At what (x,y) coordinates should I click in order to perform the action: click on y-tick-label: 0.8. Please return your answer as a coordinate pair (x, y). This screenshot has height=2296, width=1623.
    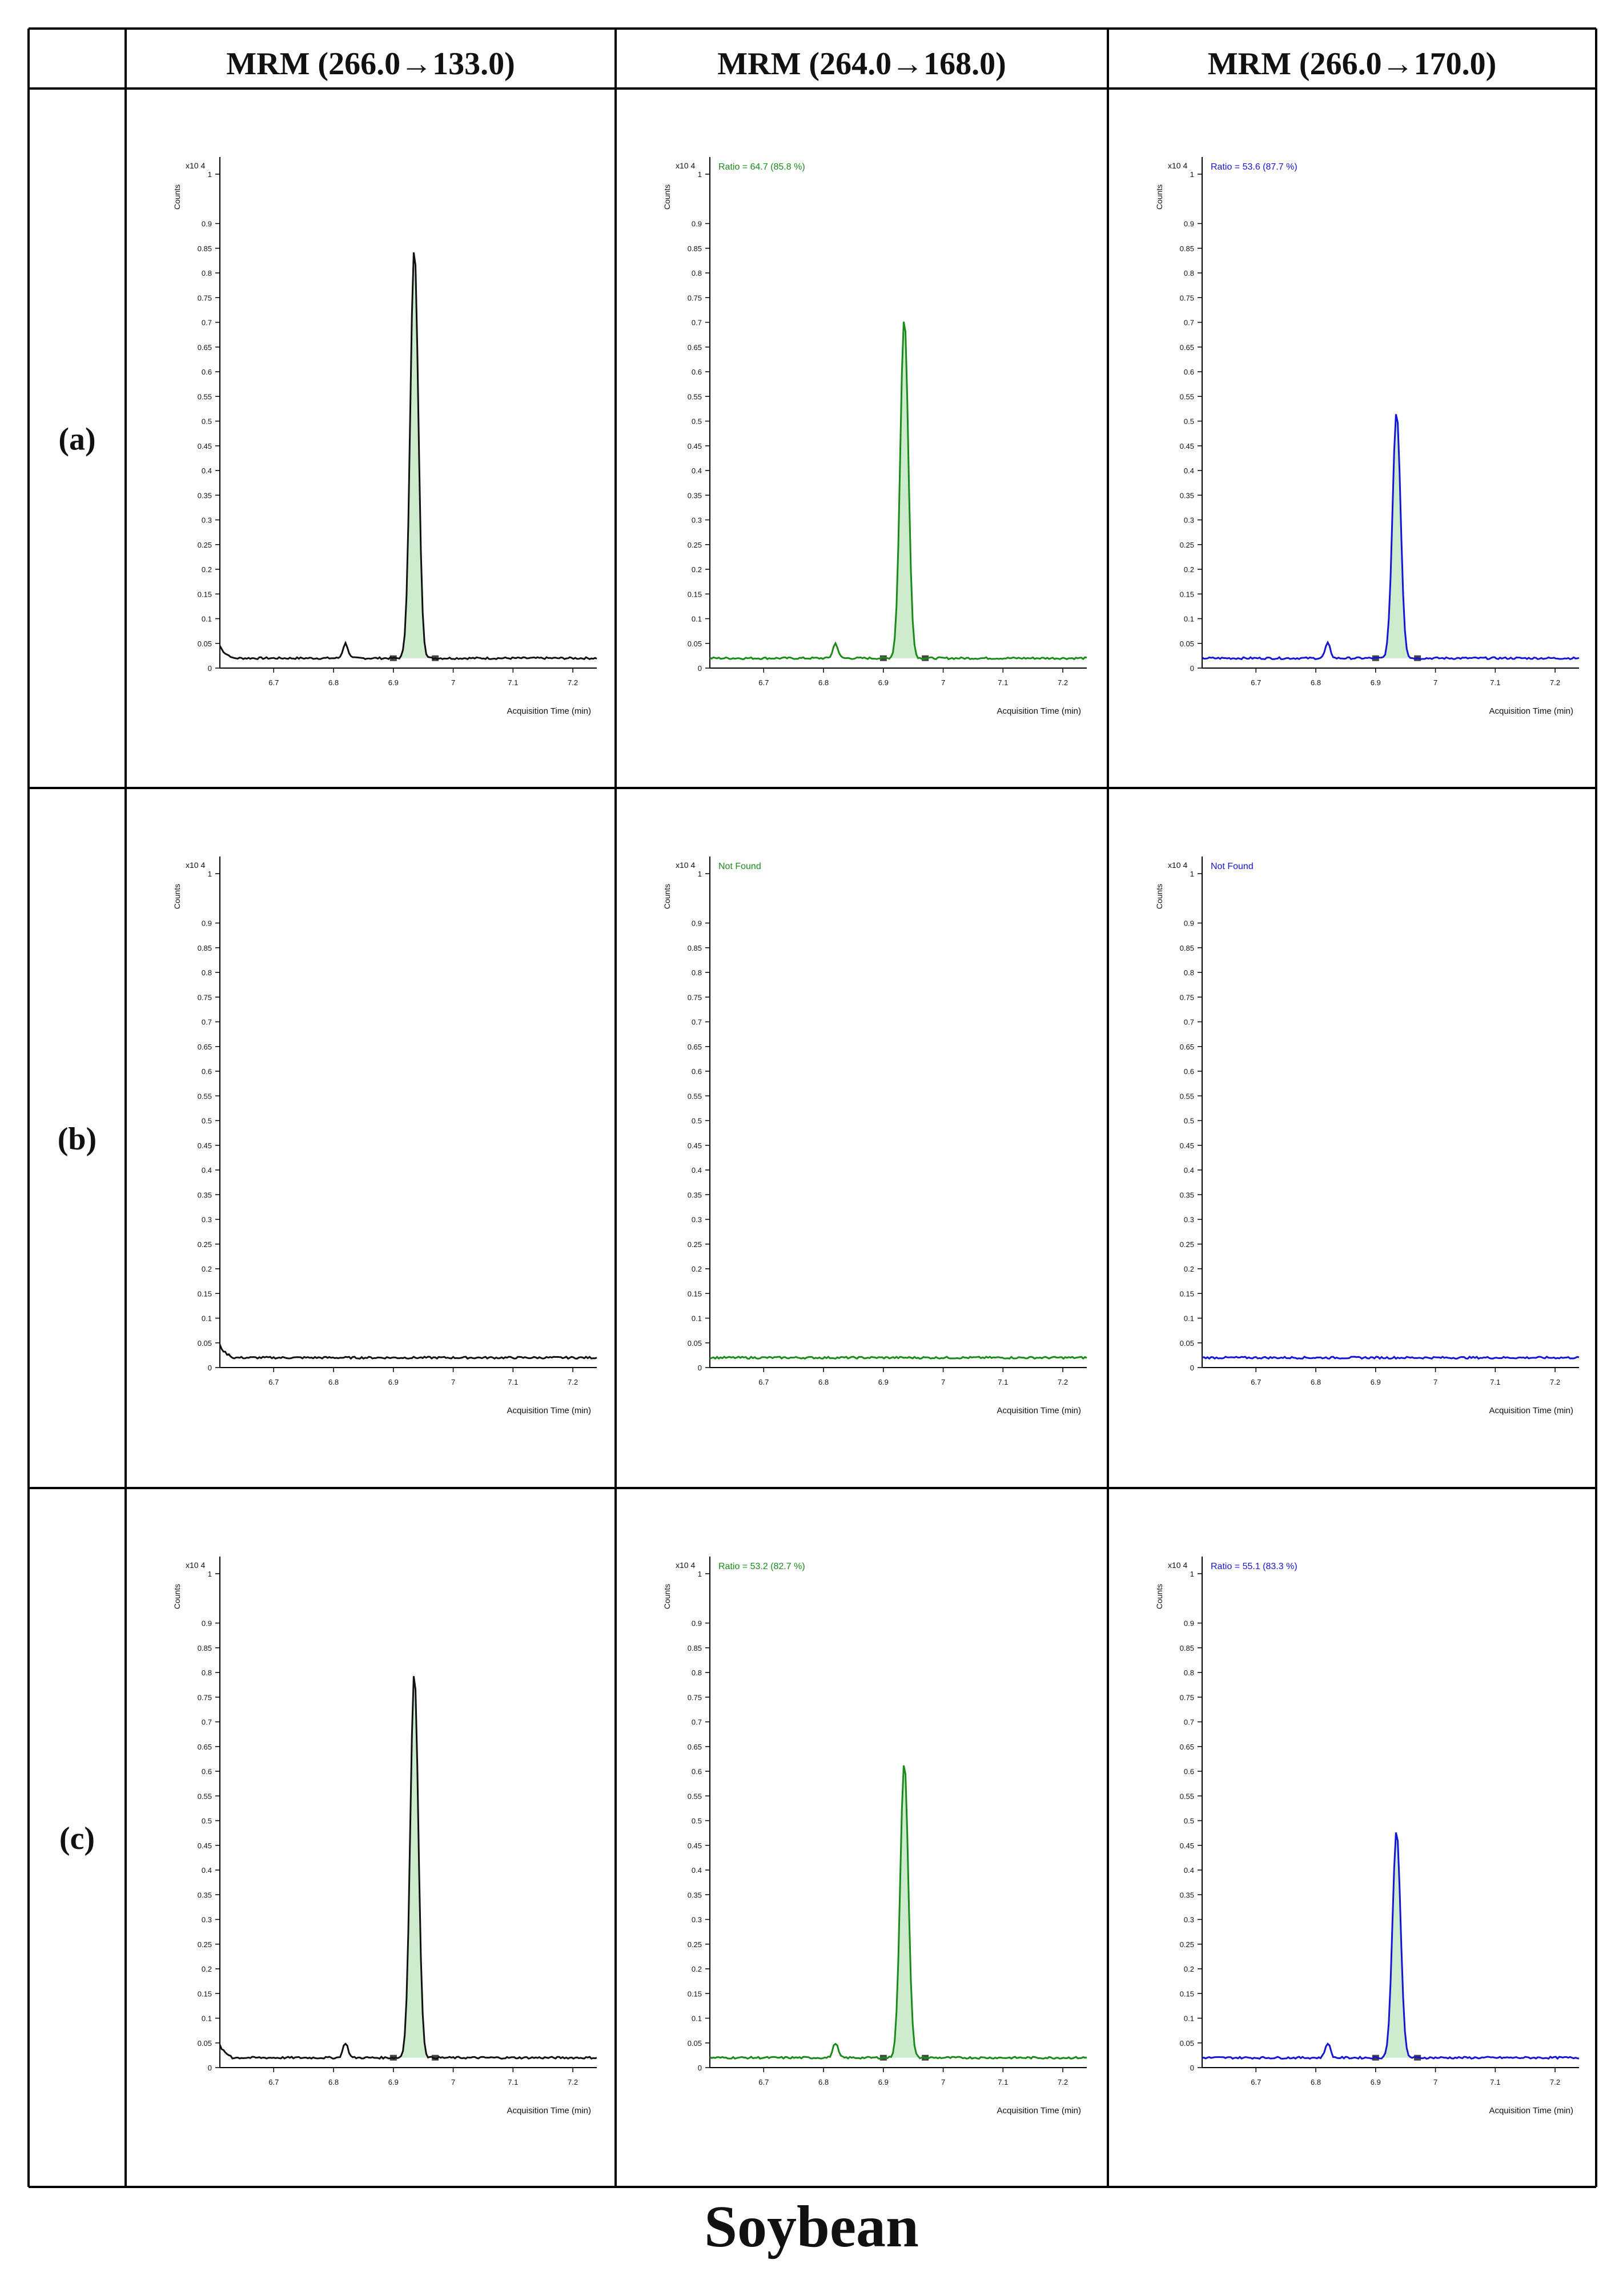
    Looking at the image, I should click on (1189, 972).